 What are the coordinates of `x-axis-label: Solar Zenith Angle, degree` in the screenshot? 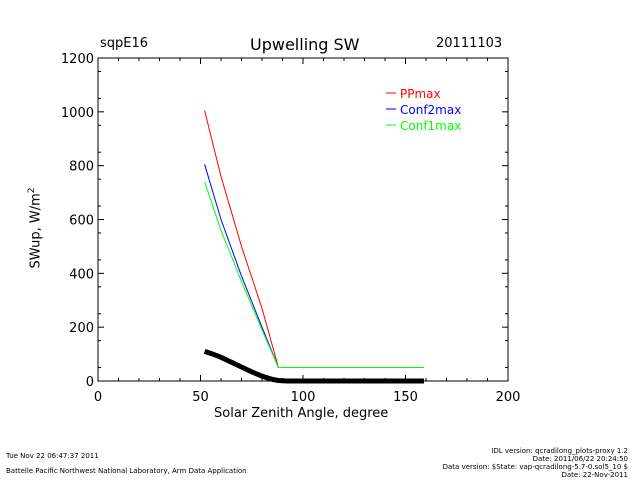 It's located at (301, 413).